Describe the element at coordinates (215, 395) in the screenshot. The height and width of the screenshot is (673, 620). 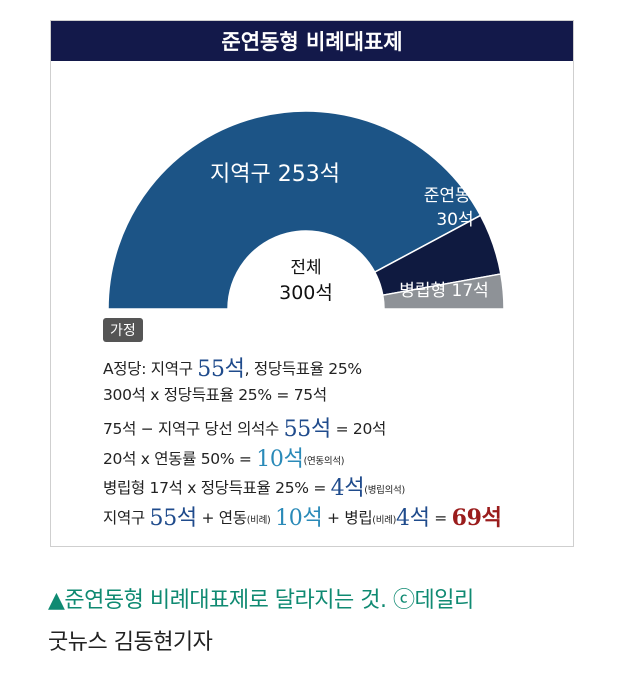
I see `assumption-line-2: 300석 x 정당득표율 25% = 75석` at that location.